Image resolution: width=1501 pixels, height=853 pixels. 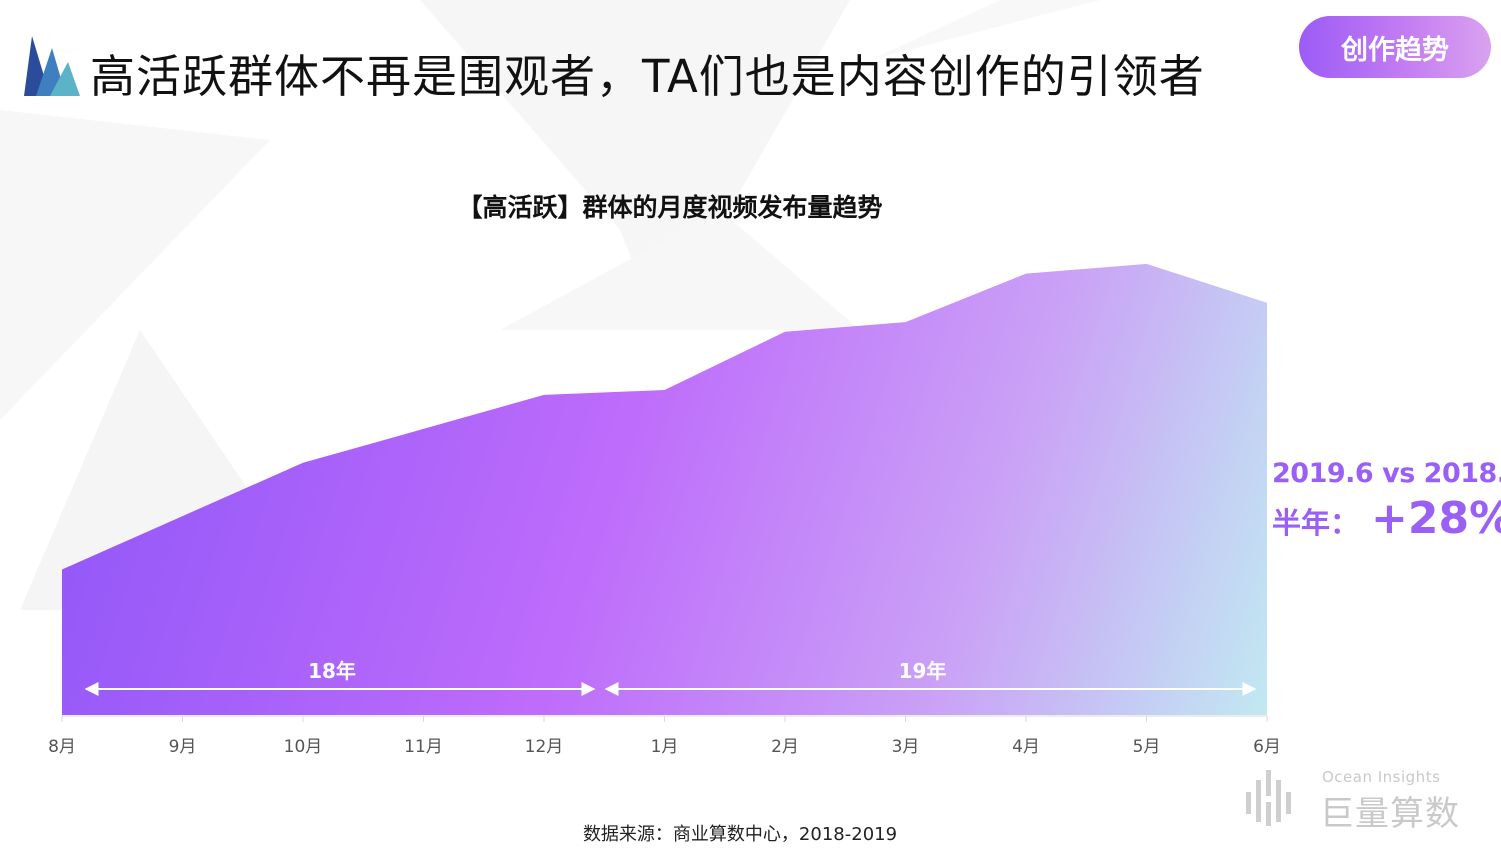 I want to click on chart-title: 【高活跃】群体的月度视频发布量趋势, so click(x=670, y=207).